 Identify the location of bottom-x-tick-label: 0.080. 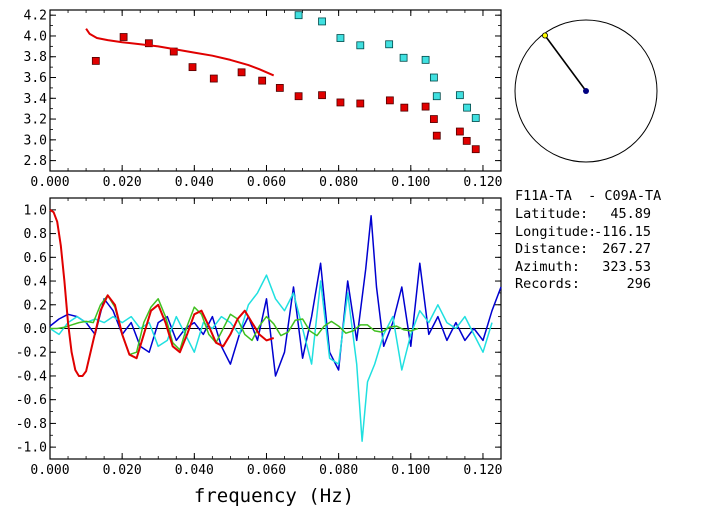
(338, 470).